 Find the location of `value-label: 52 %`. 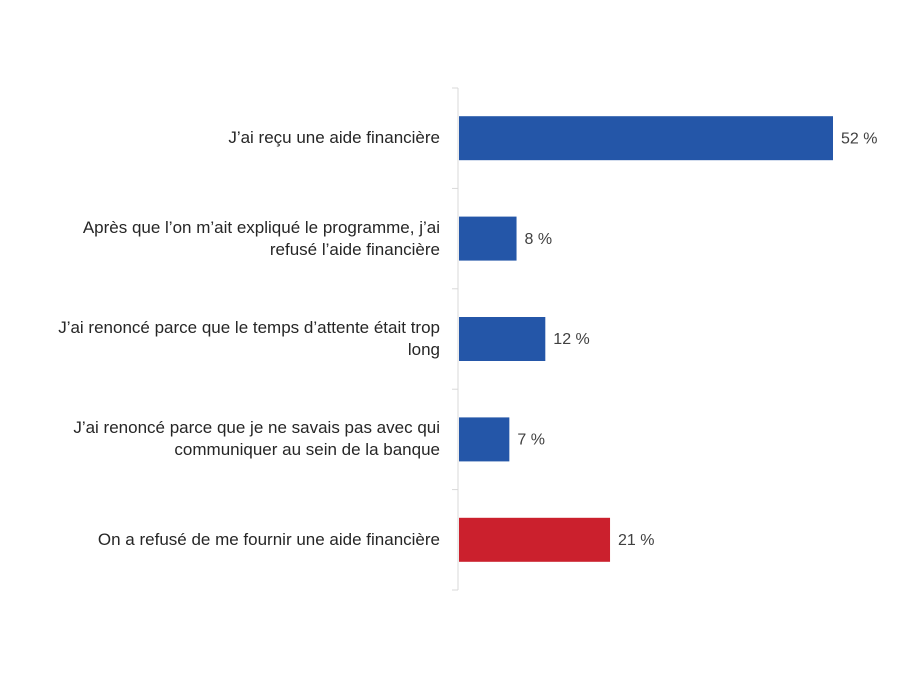

value-label: 52 % is located at coordinates (859, 138).